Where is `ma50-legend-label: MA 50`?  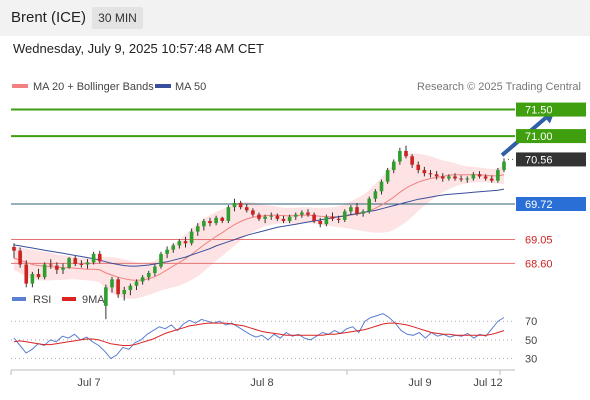 ma50-legend-label: MA 50 is located at coordinates (190, 87).